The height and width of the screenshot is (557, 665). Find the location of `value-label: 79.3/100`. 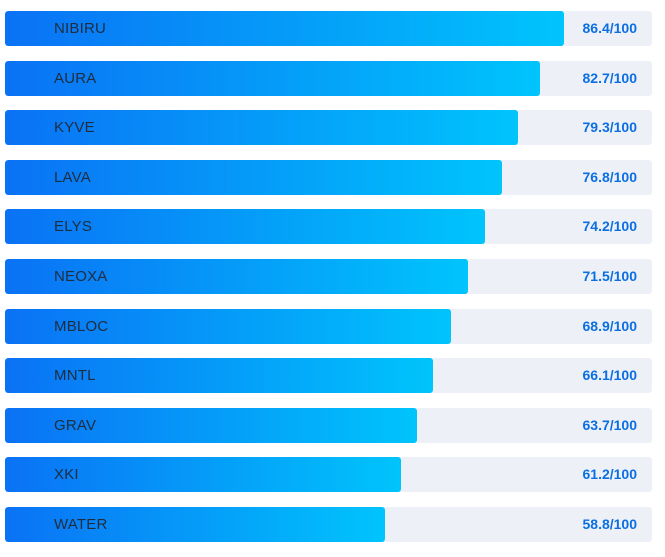

value-label: 79.3/100 is located at coordinates (610, 127).